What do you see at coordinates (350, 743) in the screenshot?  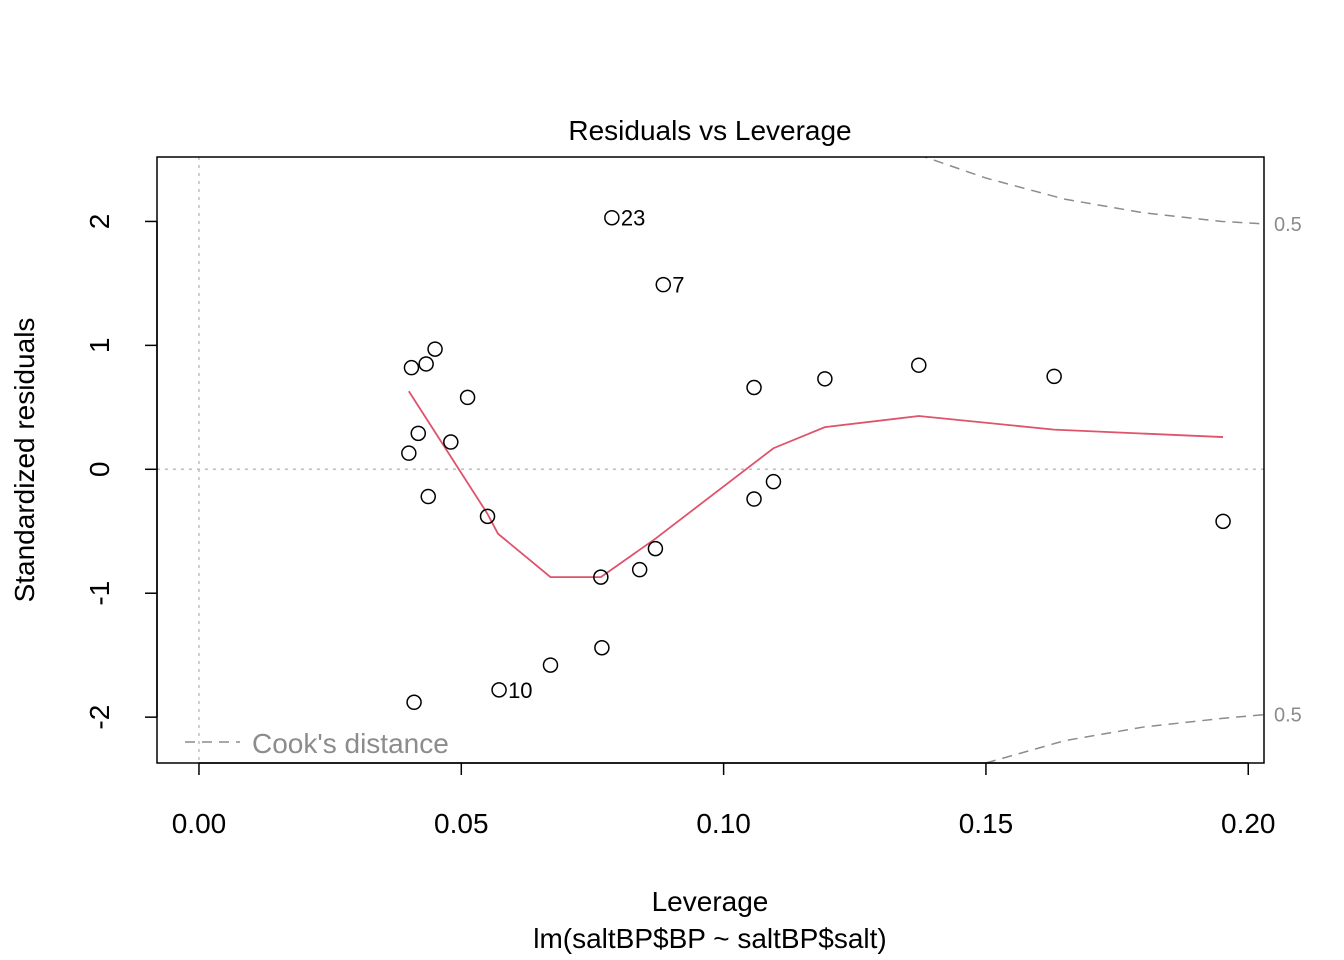 I see `legend-label: Cook's distance` at bounding box center [350, 743].